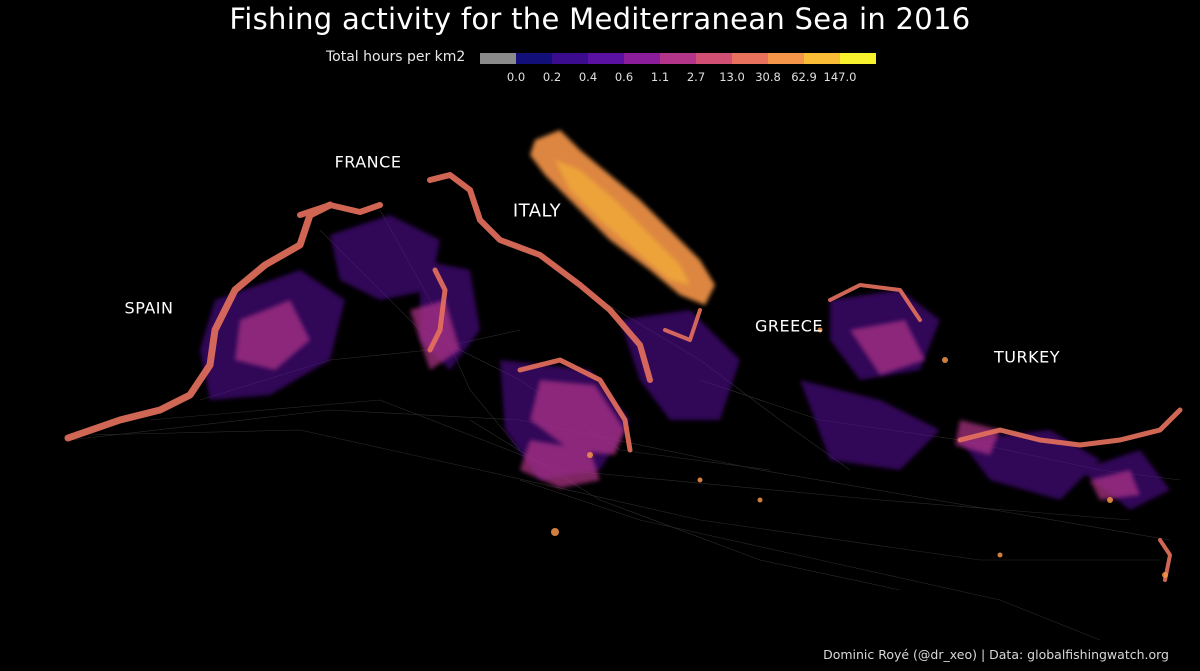 The height and width of the screenshot is (671, 1200). I want to click on adriatic-hotspot, so click(622, 217).